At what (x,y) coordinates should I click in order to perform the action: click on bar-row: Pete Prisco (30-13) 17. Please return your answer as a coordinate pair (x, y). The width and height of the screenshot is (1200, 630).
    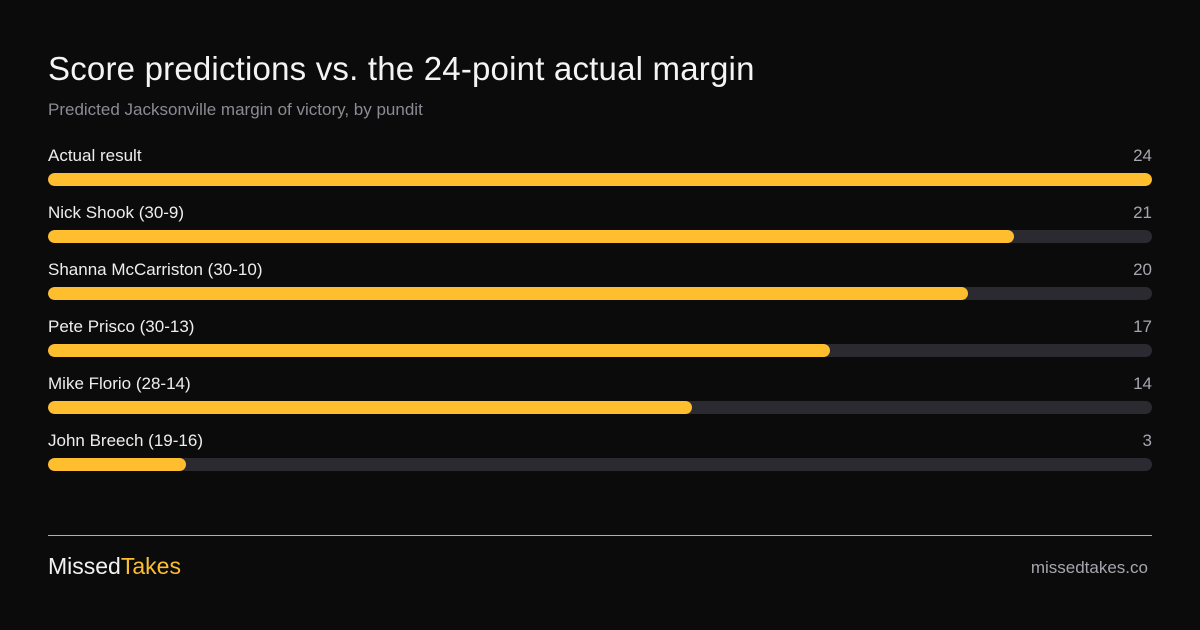
    Looking at the image, I should click on (600, 344).